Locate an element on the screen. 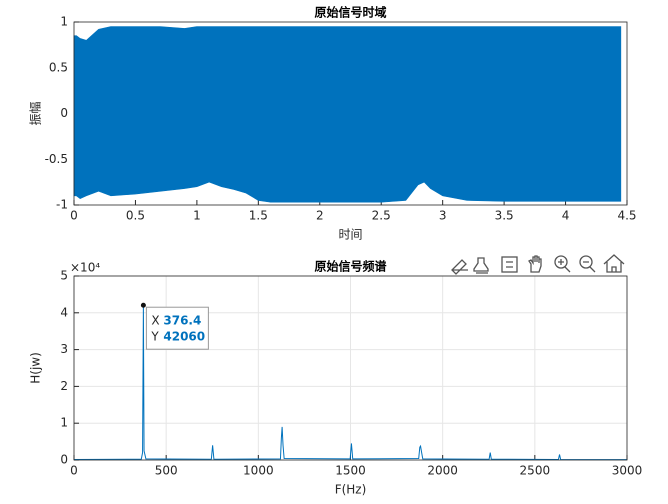 Image resolution: width=668 pixels, height=504 pixels. x-tick-label: 4.5 is located at coordinates (626, 216).